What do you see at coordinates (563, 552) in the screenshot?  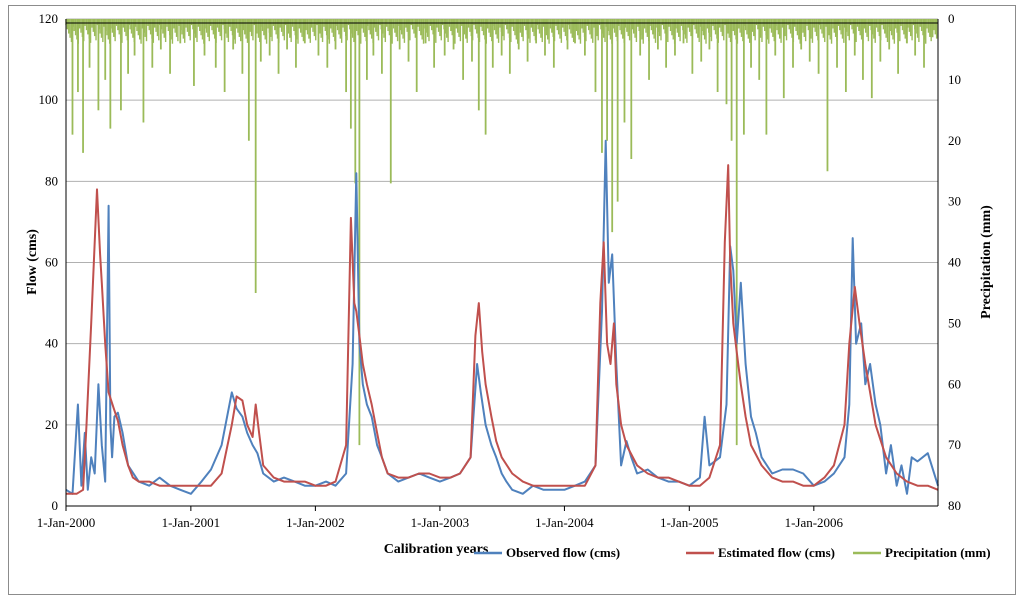 I see `legend-label: Observed flow (cms)` at bounding box center [563, 552].